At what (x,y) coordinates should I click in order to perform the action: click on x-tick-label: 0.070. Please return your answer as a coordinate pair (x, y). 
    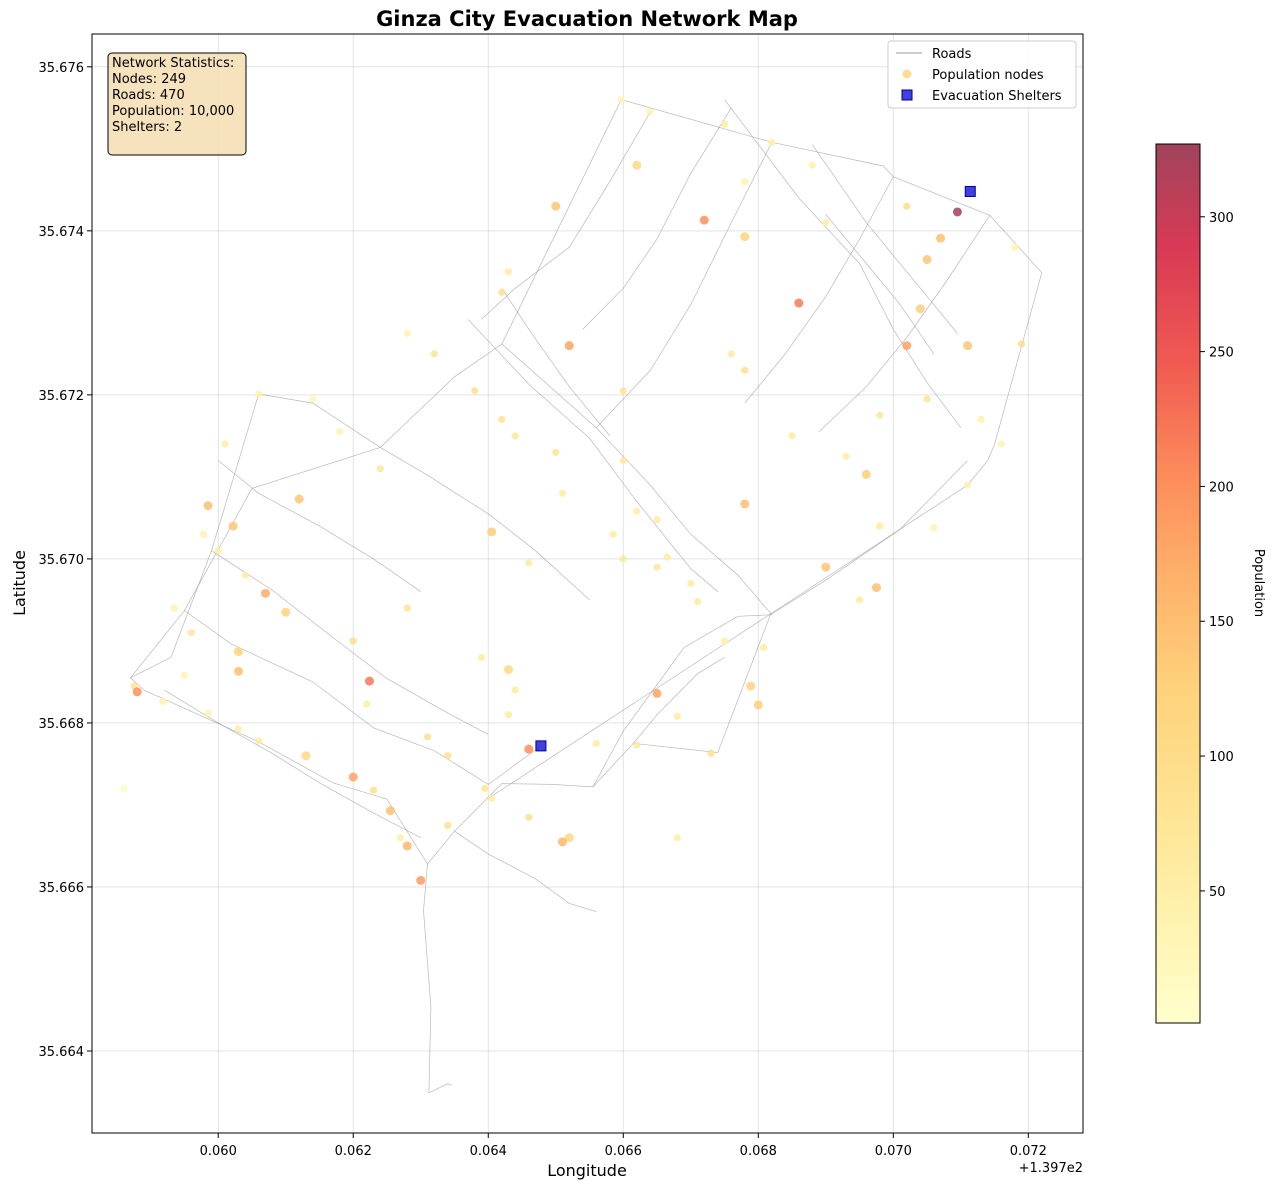
    Looking at the image, I should click on (893, 1151).